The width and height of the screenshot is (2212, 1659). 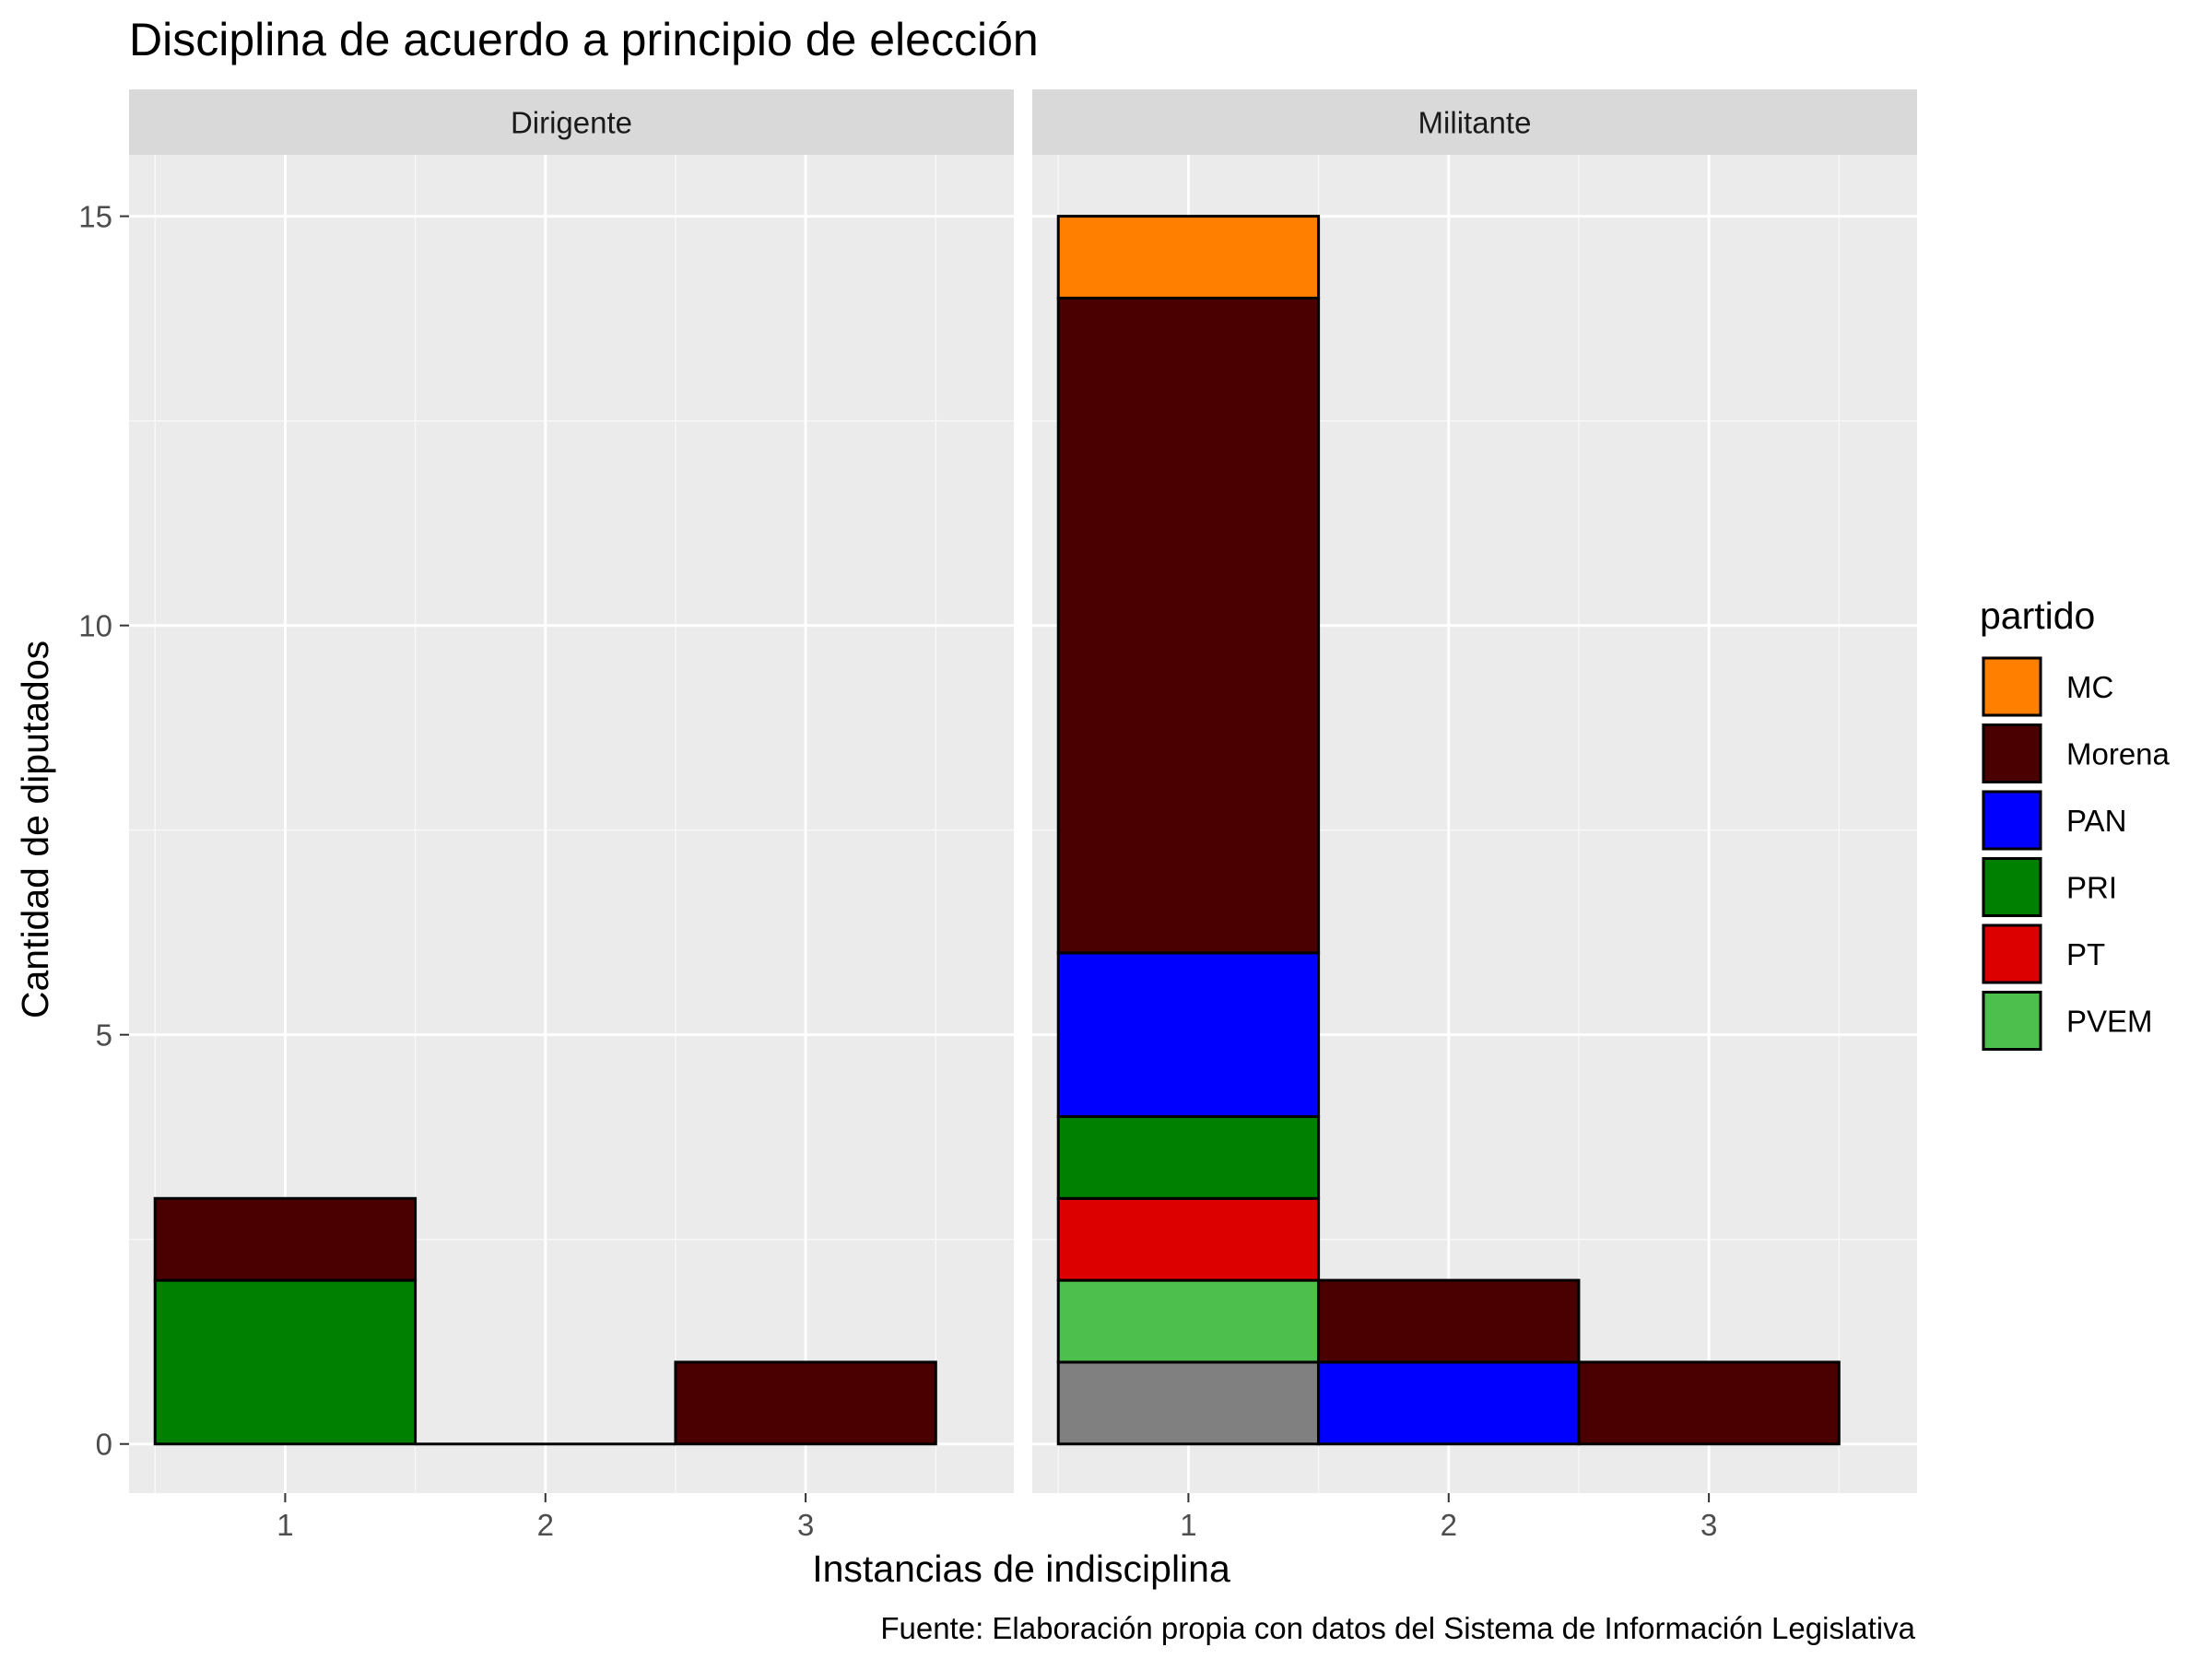 I want to click on facet-strip-label: Militante, so click(x=1475, y=123).